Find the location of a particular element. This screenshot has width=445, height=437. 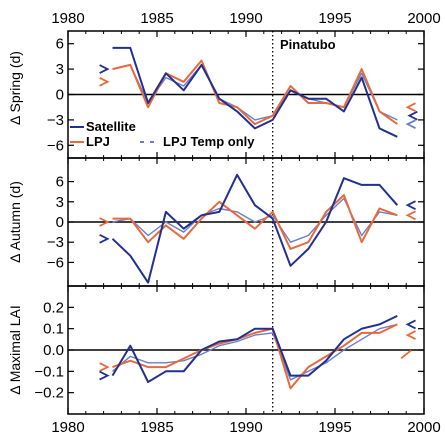

y-tick-label: 0.1 is located at coordinates (53, 329).